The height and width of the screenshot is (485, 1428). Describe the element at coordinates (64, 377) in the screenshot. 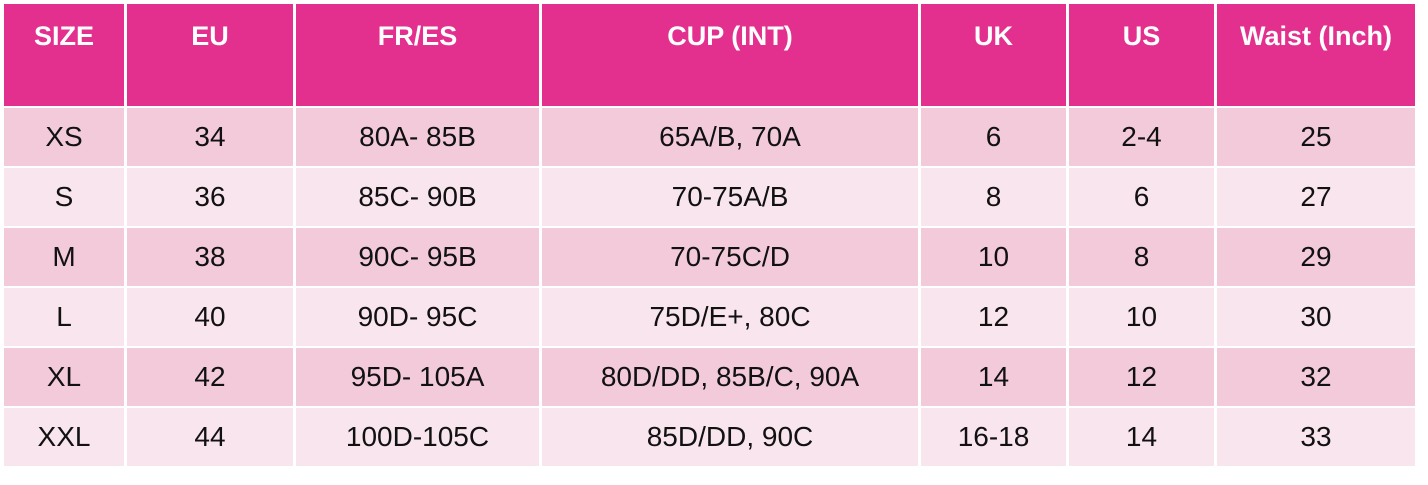

I see `table-cell: XL` at that location.